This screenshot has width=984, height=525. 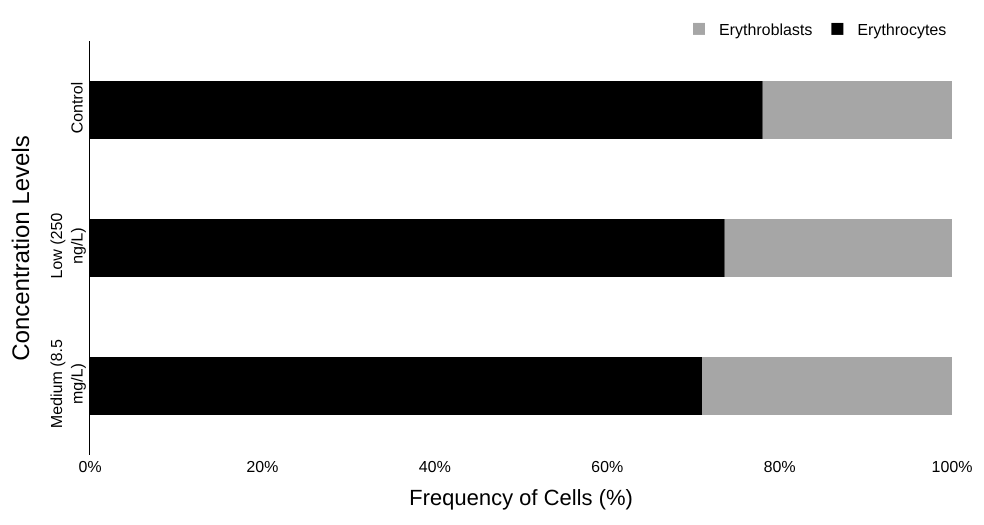 I want to click on x-axis-title: Frequency of Cells (%), so click(x=521, y=497).